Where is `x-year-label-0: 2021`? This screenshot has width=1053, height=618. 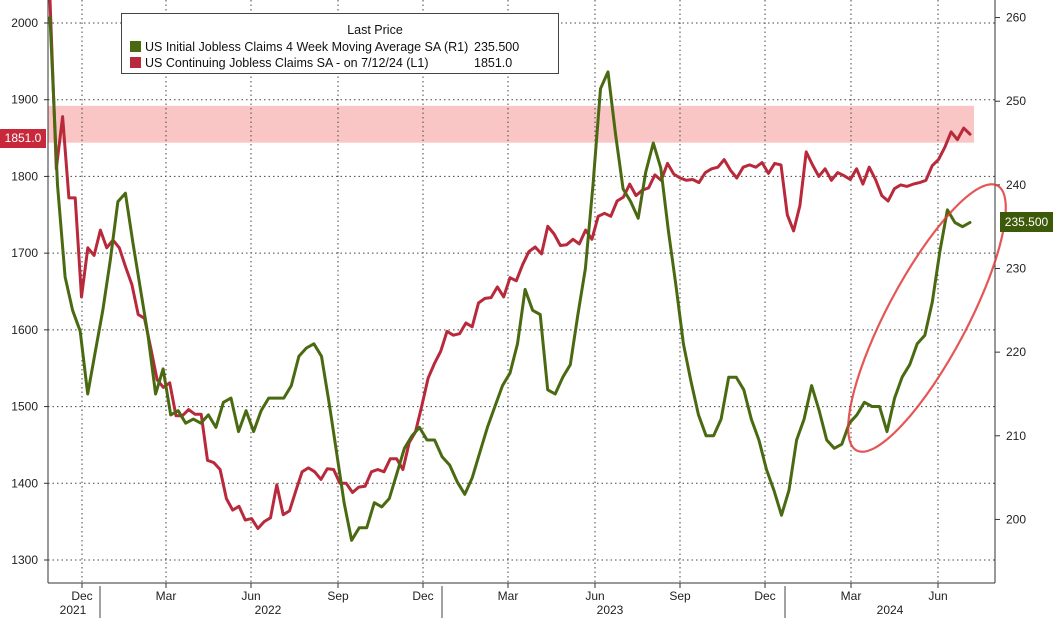
x-year-label-0: 2021 is located at coordinates (73, 610).